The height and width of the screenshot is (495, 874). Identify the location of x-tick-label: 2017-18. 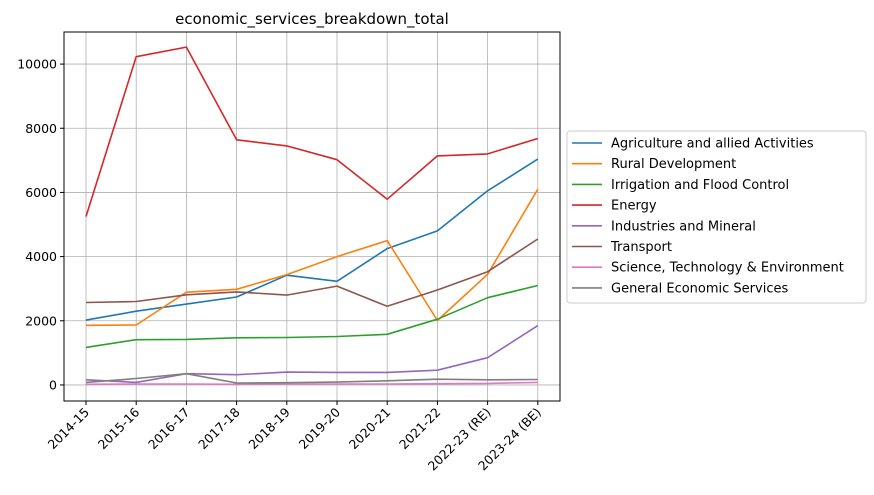
(219, 428).